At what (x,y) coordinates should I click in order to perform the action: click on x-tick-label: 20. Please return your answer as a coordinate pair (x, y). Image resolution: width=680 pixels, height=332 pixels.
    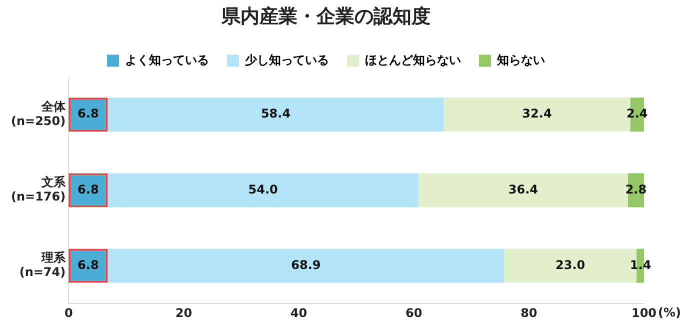
    Looking at the image, I should click on (183, 313).